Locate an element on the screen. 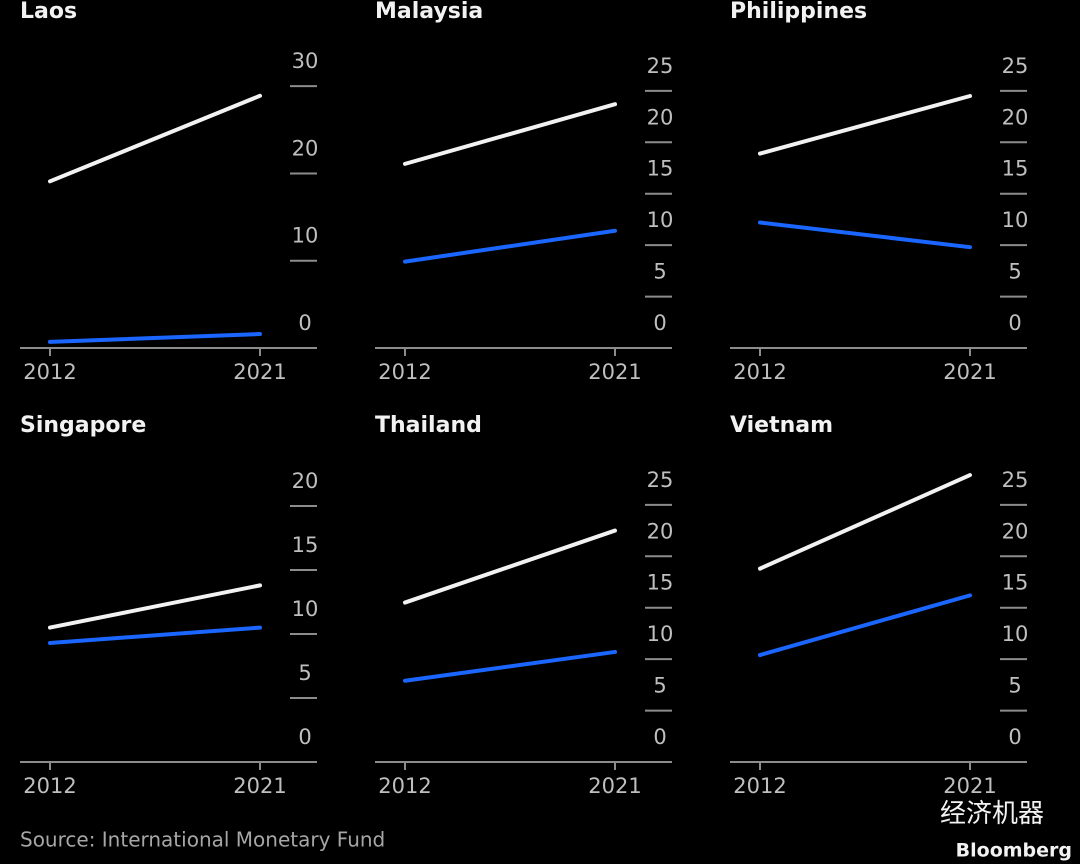 This screenshot has height=864, width=1080. panel-title: Philippines is located at coordinates (798, 12).